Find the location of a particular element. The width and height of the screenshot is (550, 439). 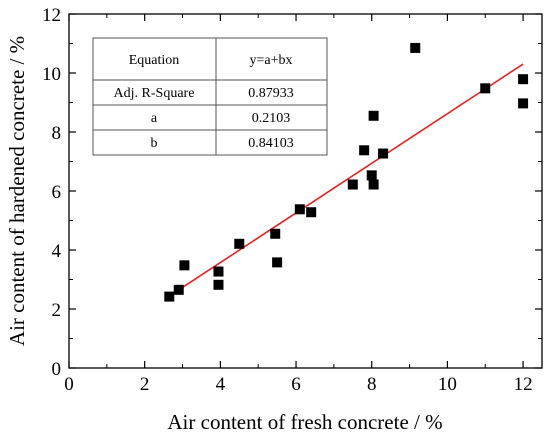

y-tick-label: 0 is located at coordinates (57, 369).